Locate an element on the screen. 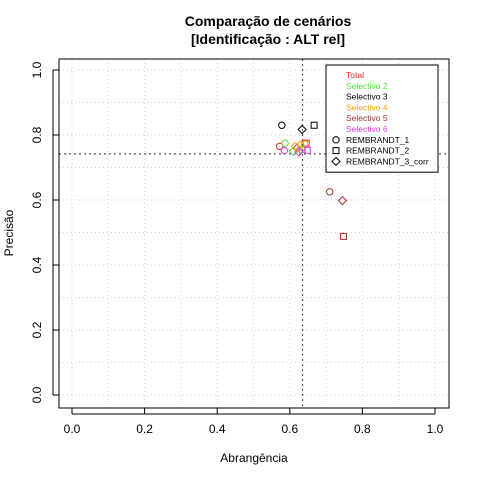  x-axis-label: Abrangência is located at coordinates (254, 458).